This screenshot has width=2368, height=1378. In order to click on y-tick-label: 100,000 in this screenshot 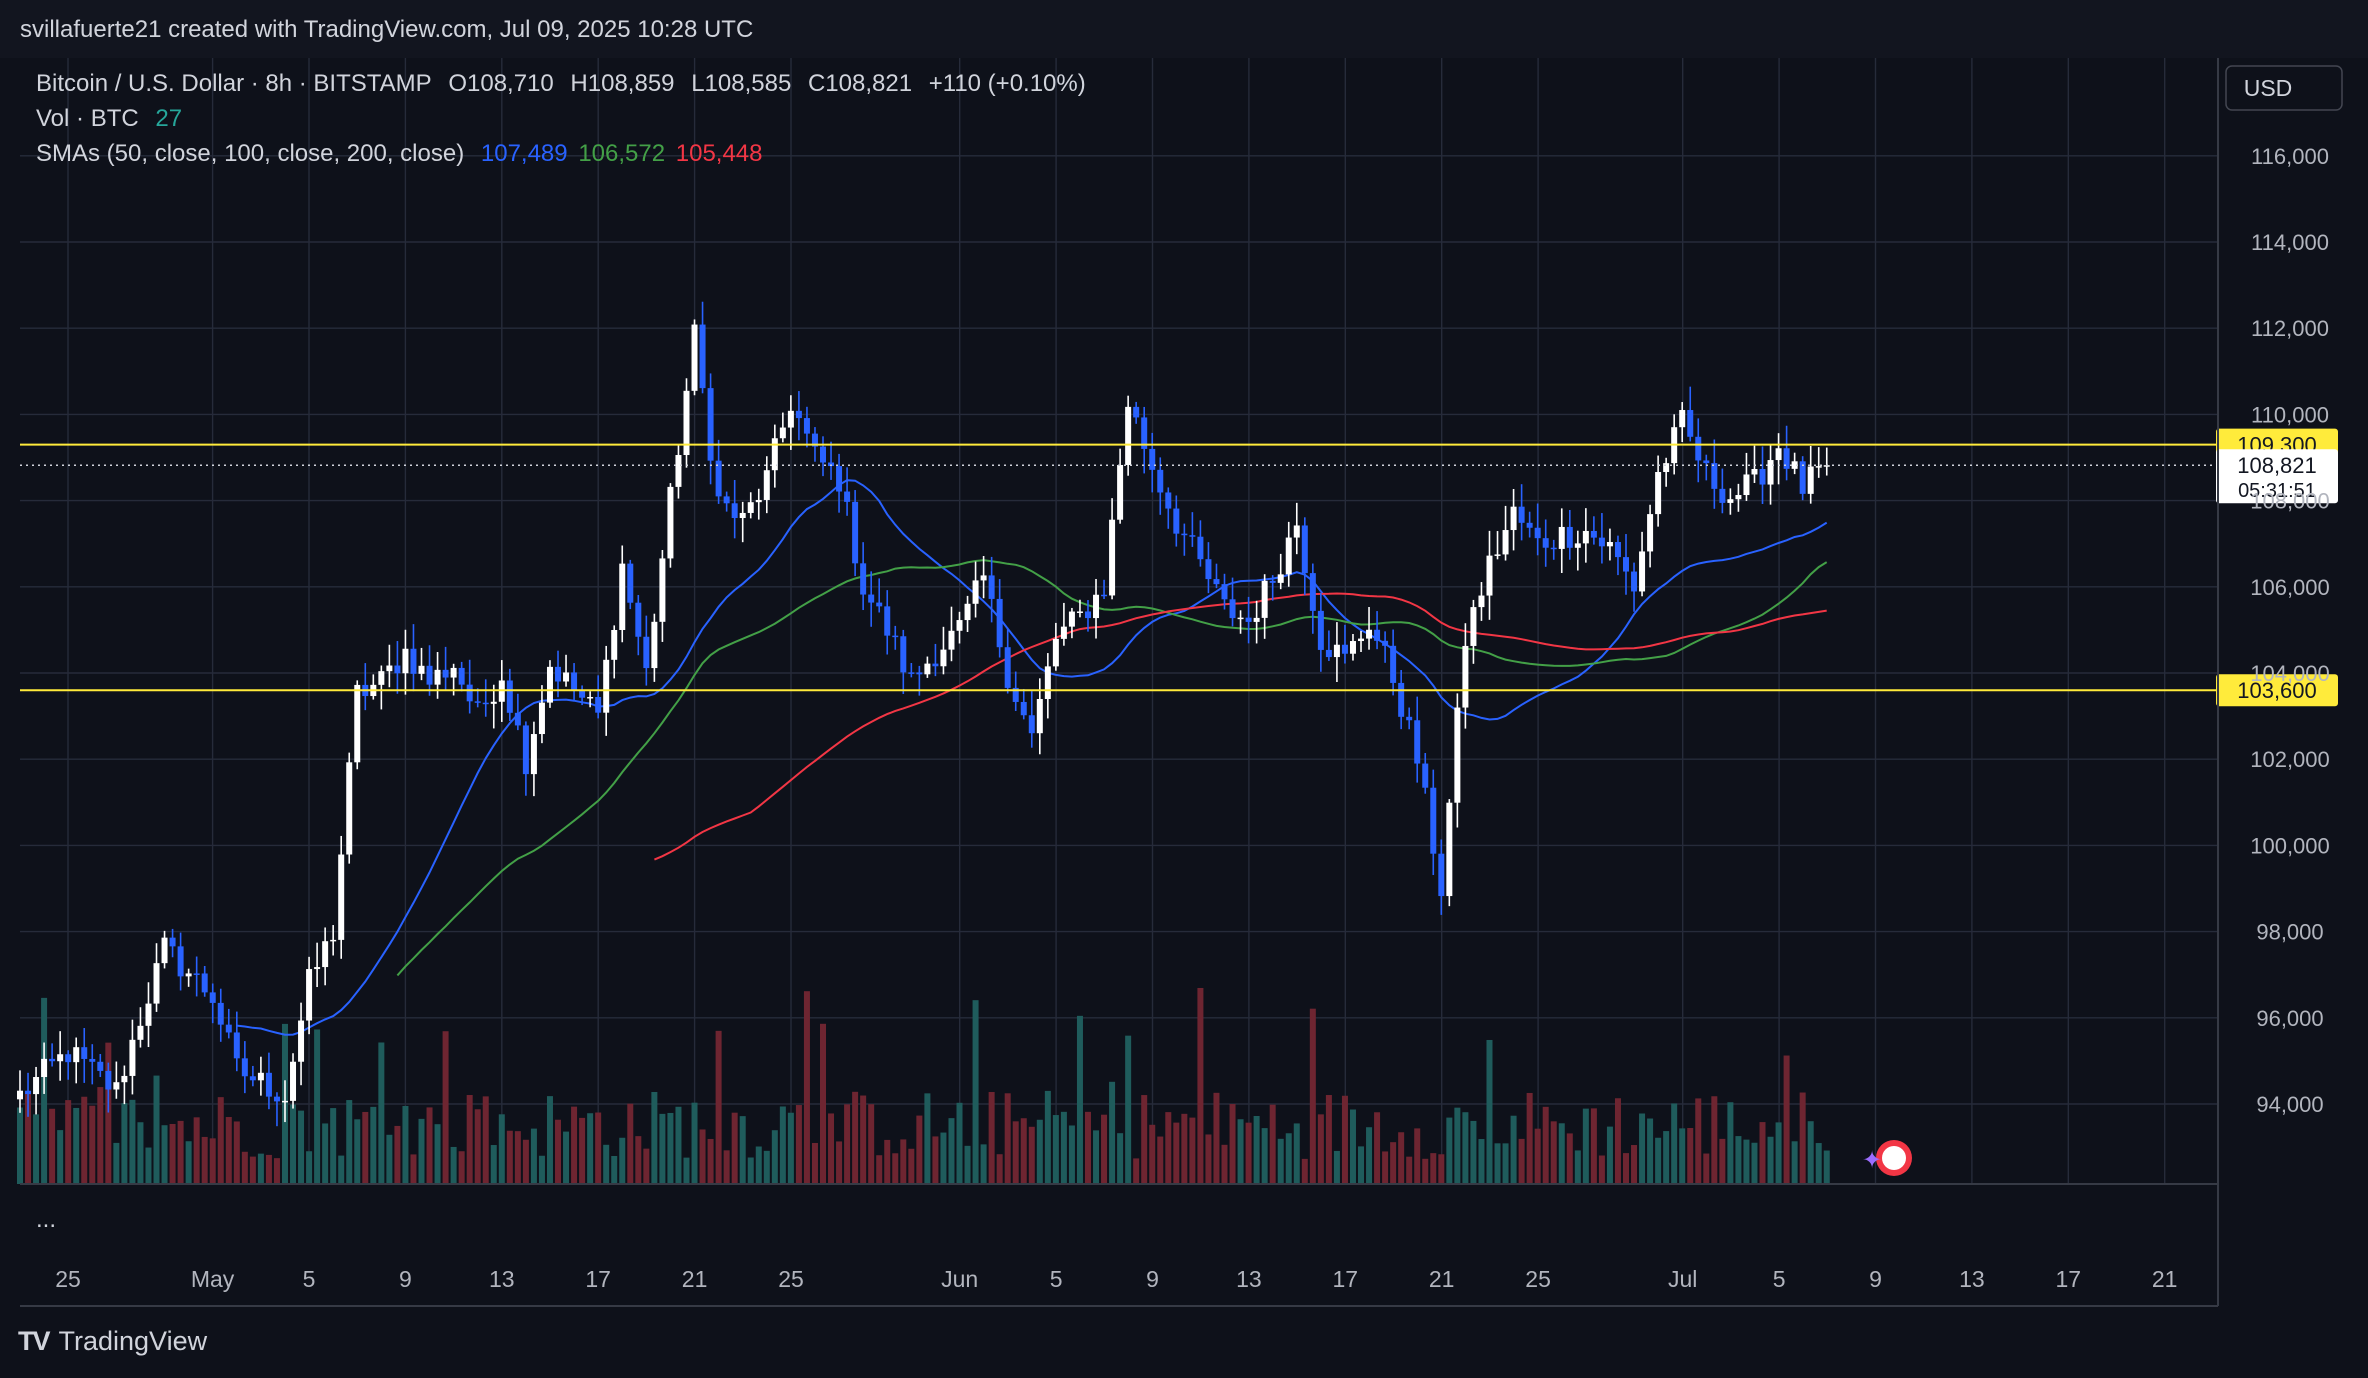, I will do `click(2290, 845)`.